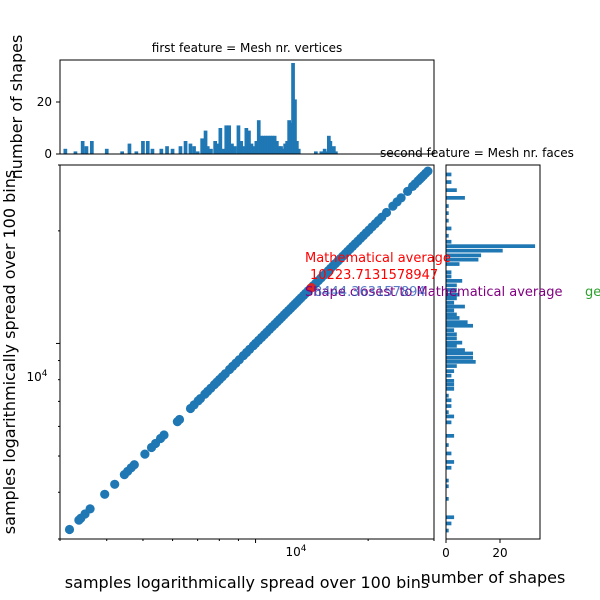 The height and width of the screenshot is (600, 600). Describe the element at coordinates (493, 352) in the screenshot. I see `right-histogram-frame` at that location.